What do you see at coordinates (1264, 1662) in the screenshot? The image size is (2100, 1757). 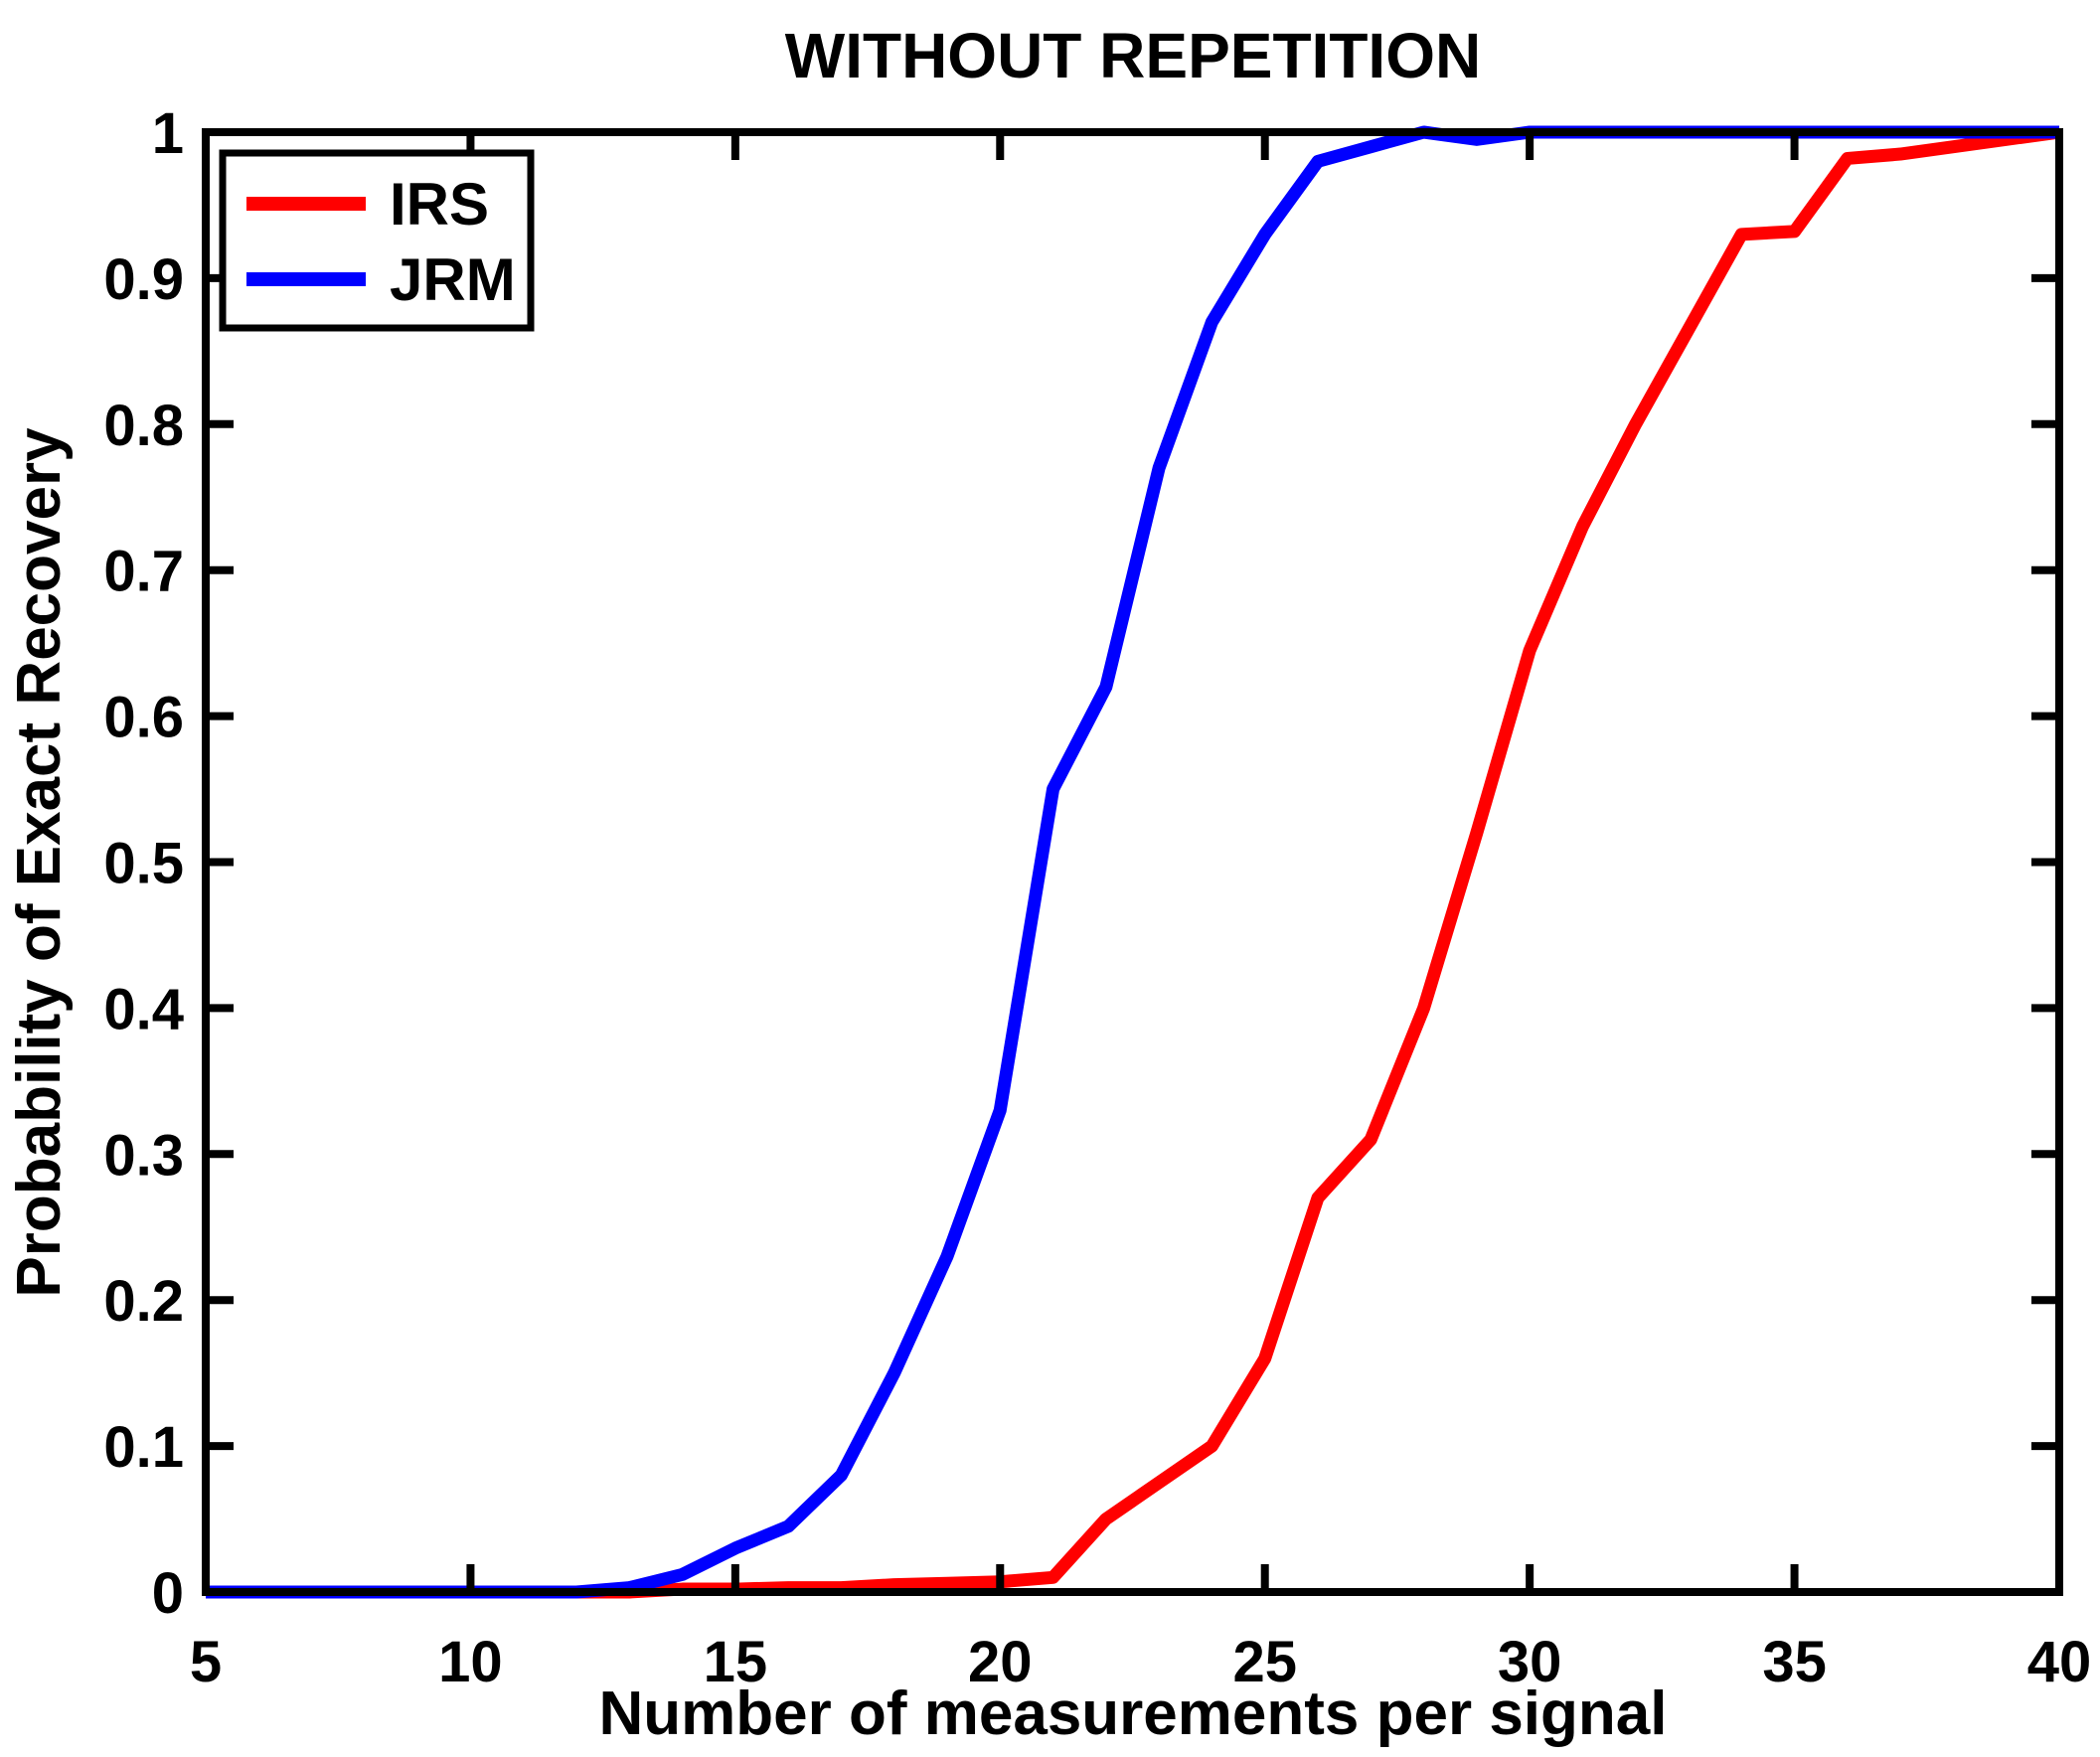 I see `x-tick-label-25: 25` at bounding box center [1264, 1662].